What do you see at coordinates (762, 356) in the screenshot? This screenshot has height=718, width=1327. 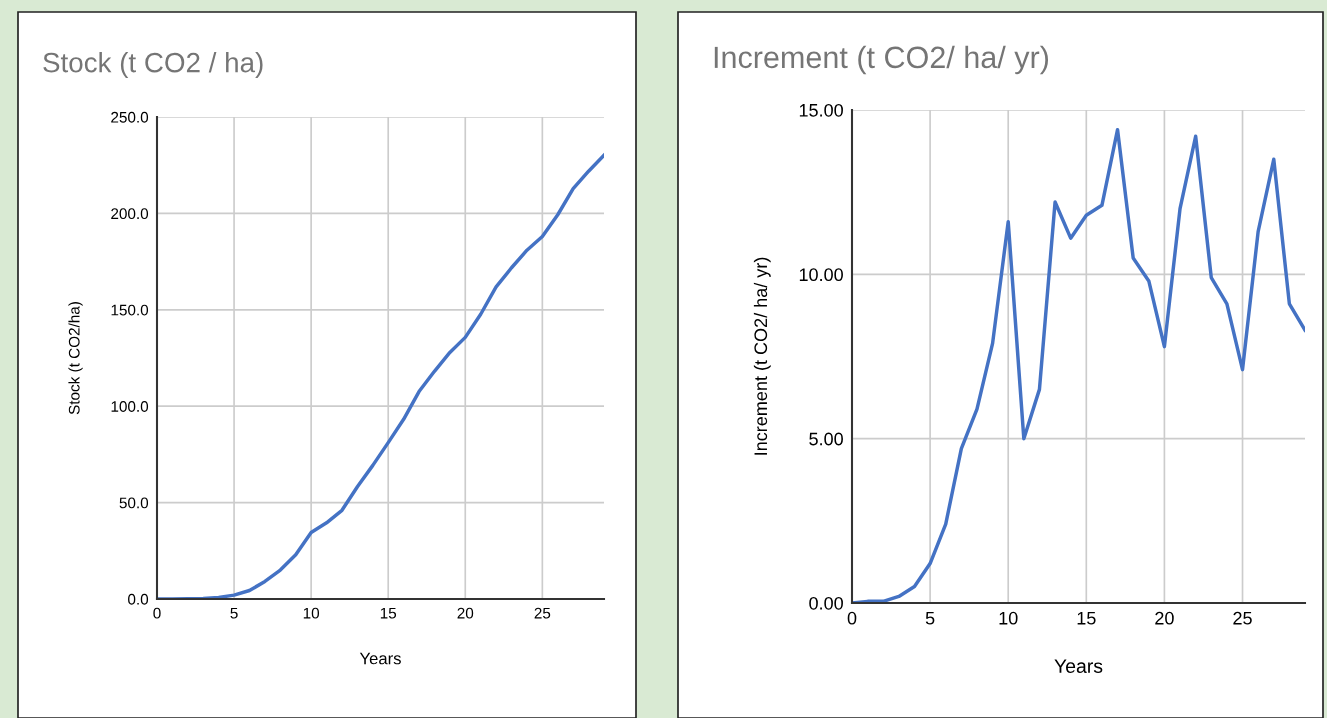 I see `y-axis-title: Increment (t CO2/ ha/ yr)` at bounding box center [762, 356].